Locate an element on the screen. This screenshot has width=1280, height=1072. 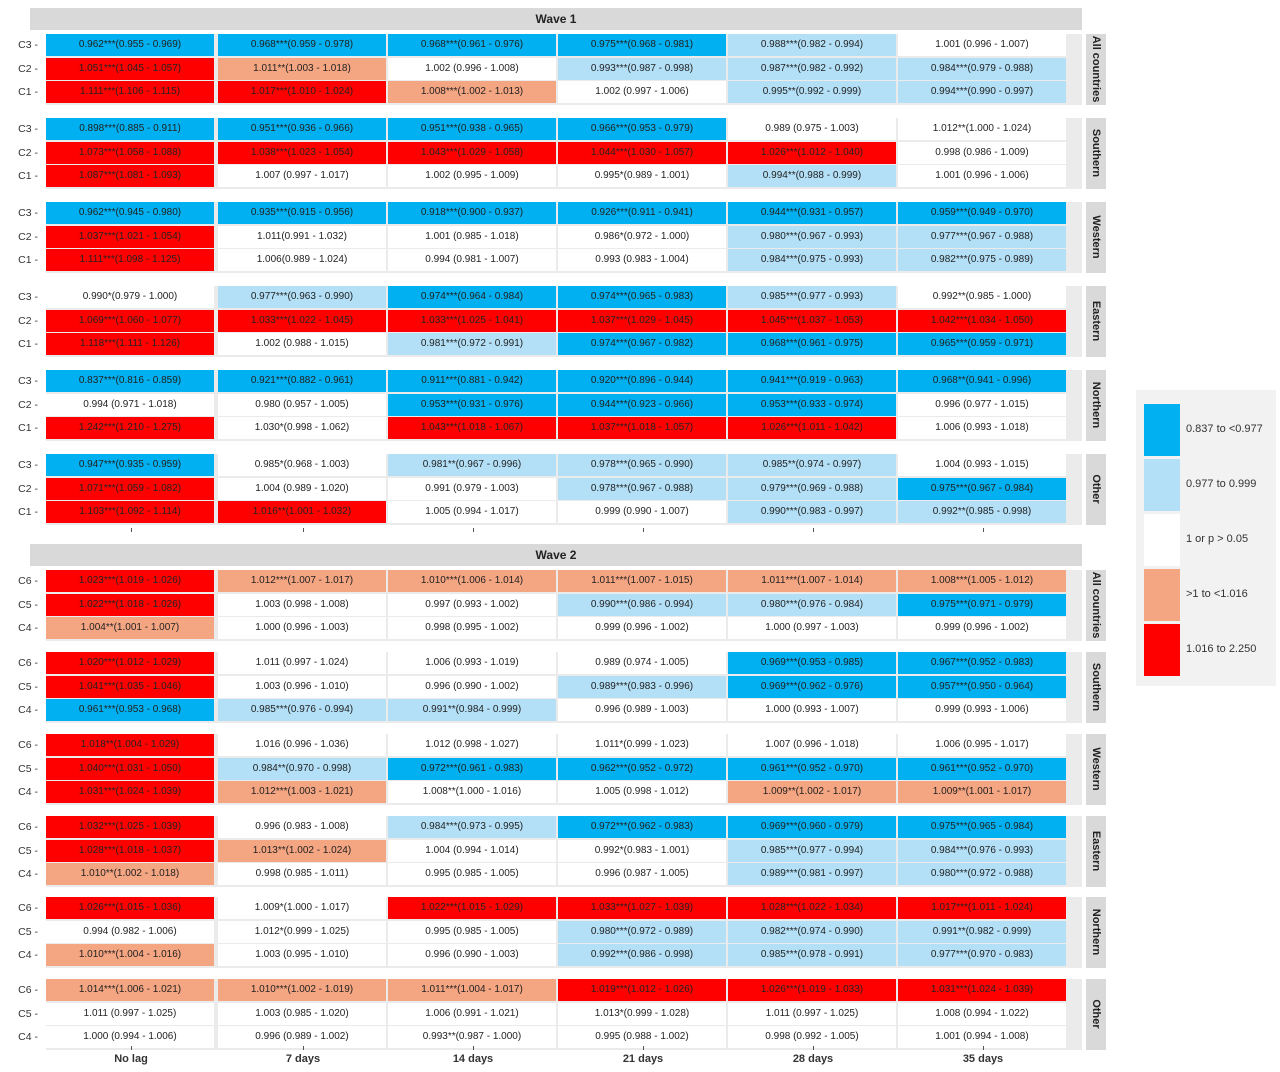
row-label: C1 - is located at coordinates (28, 92).